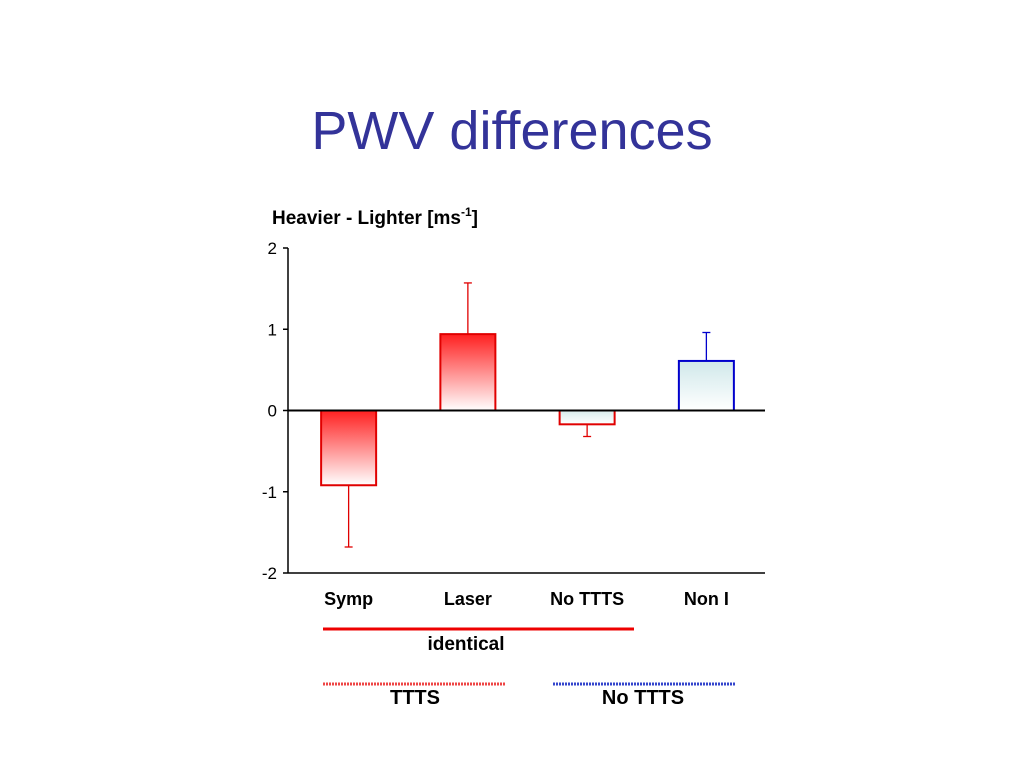 The image size is (1024, 768). What do you see at coordinates (348, 599) in the screenshot?
I see `x-tick-label: Symp` at bounding box center [348, 599].